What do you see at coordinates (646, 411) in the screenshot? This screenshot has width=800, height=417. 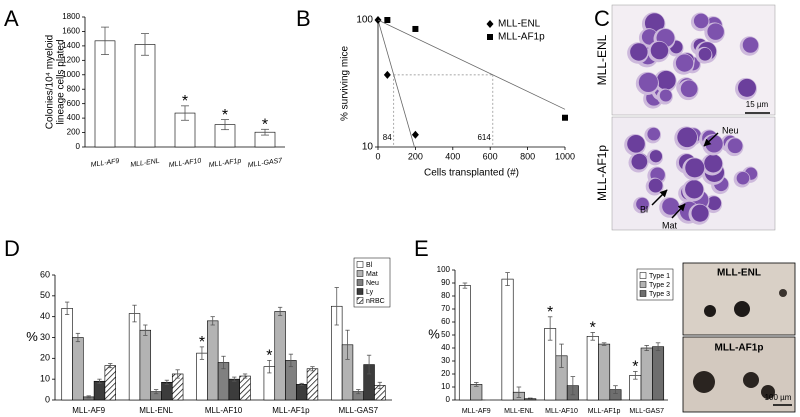 I see `x-tick-label: MLL-GAS7` at bounding box center [646, 411].